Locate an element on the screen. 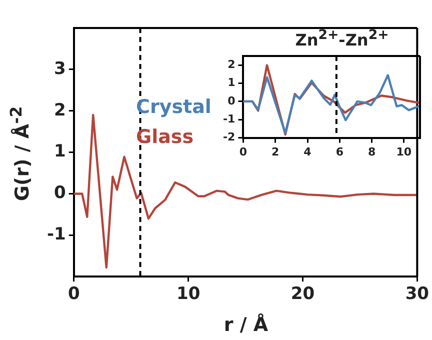  y-tick-label: 3 is located at coordinates (60, 68).